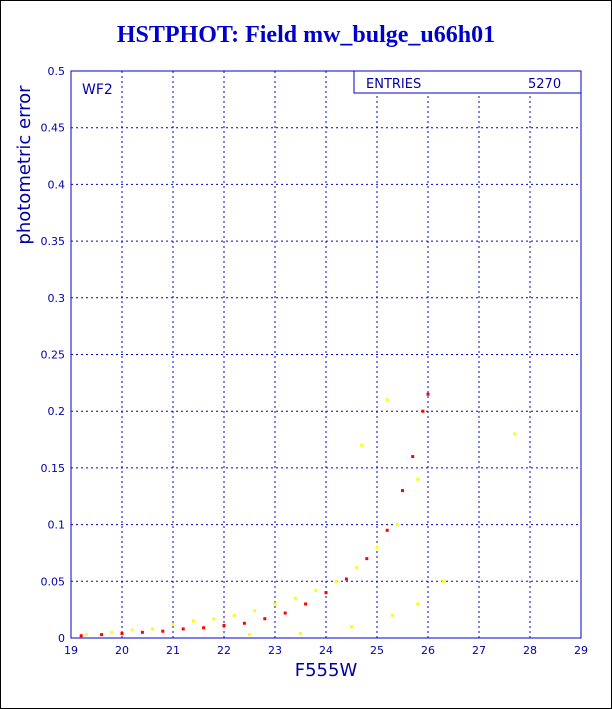 Image resolution: width=612 pixels, height=709 pixels. I want to click on y-tick-label: 0.05, so click(53, 581).